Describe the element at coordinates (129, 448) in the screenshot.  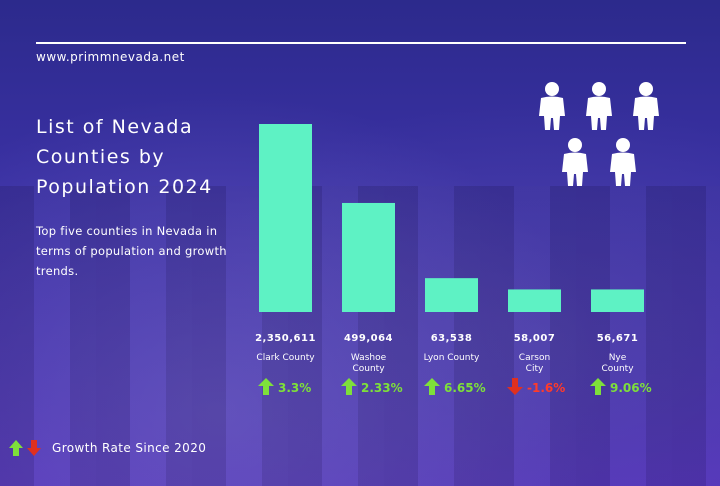
I see `legend-label: Growth Rate Since 2020` at that location.